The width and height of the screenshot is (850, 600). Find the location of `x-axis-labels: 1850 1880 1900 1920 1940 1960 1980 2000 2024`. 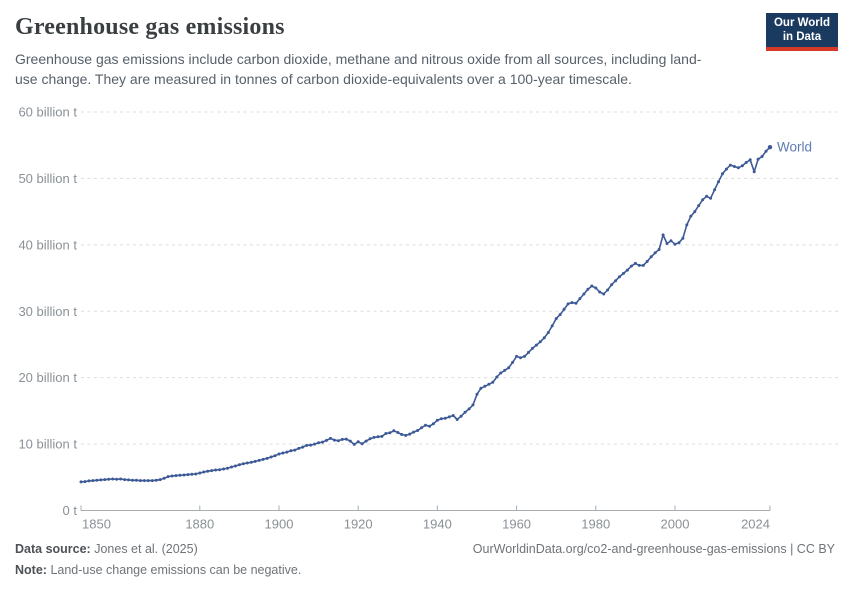

x-axis-labels: 1850 1880 1900 1920 1940 1960 1980 2000 2024 is located at coordinates (426, 524).